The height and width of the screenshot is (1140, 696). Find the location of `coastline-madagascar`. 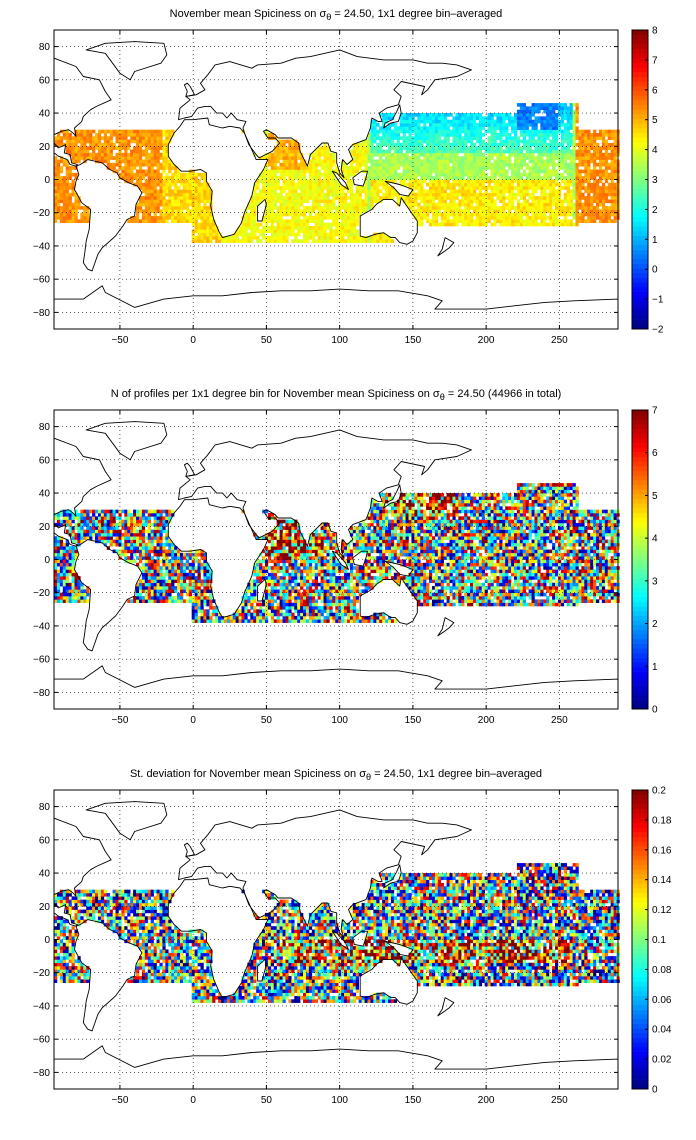

coastline-madagascar is located at coordinates (262, 210).